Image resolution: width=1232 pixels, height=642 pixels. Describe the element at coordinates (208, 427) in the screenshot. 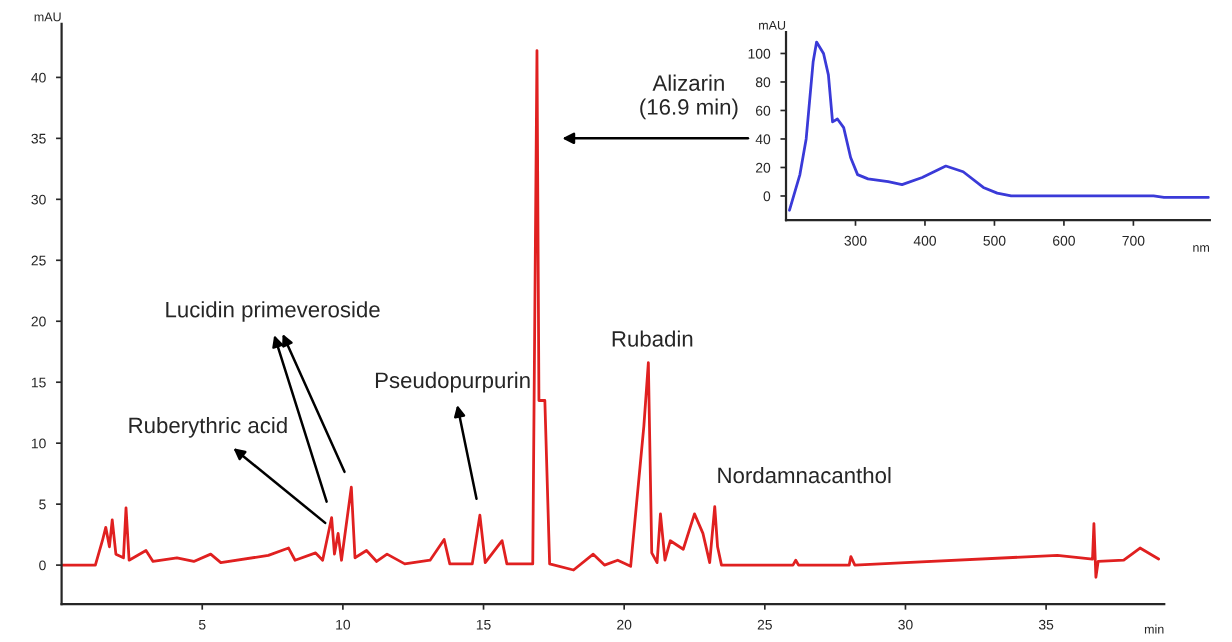

I see `annotation: Ruberythric acid` at that location.